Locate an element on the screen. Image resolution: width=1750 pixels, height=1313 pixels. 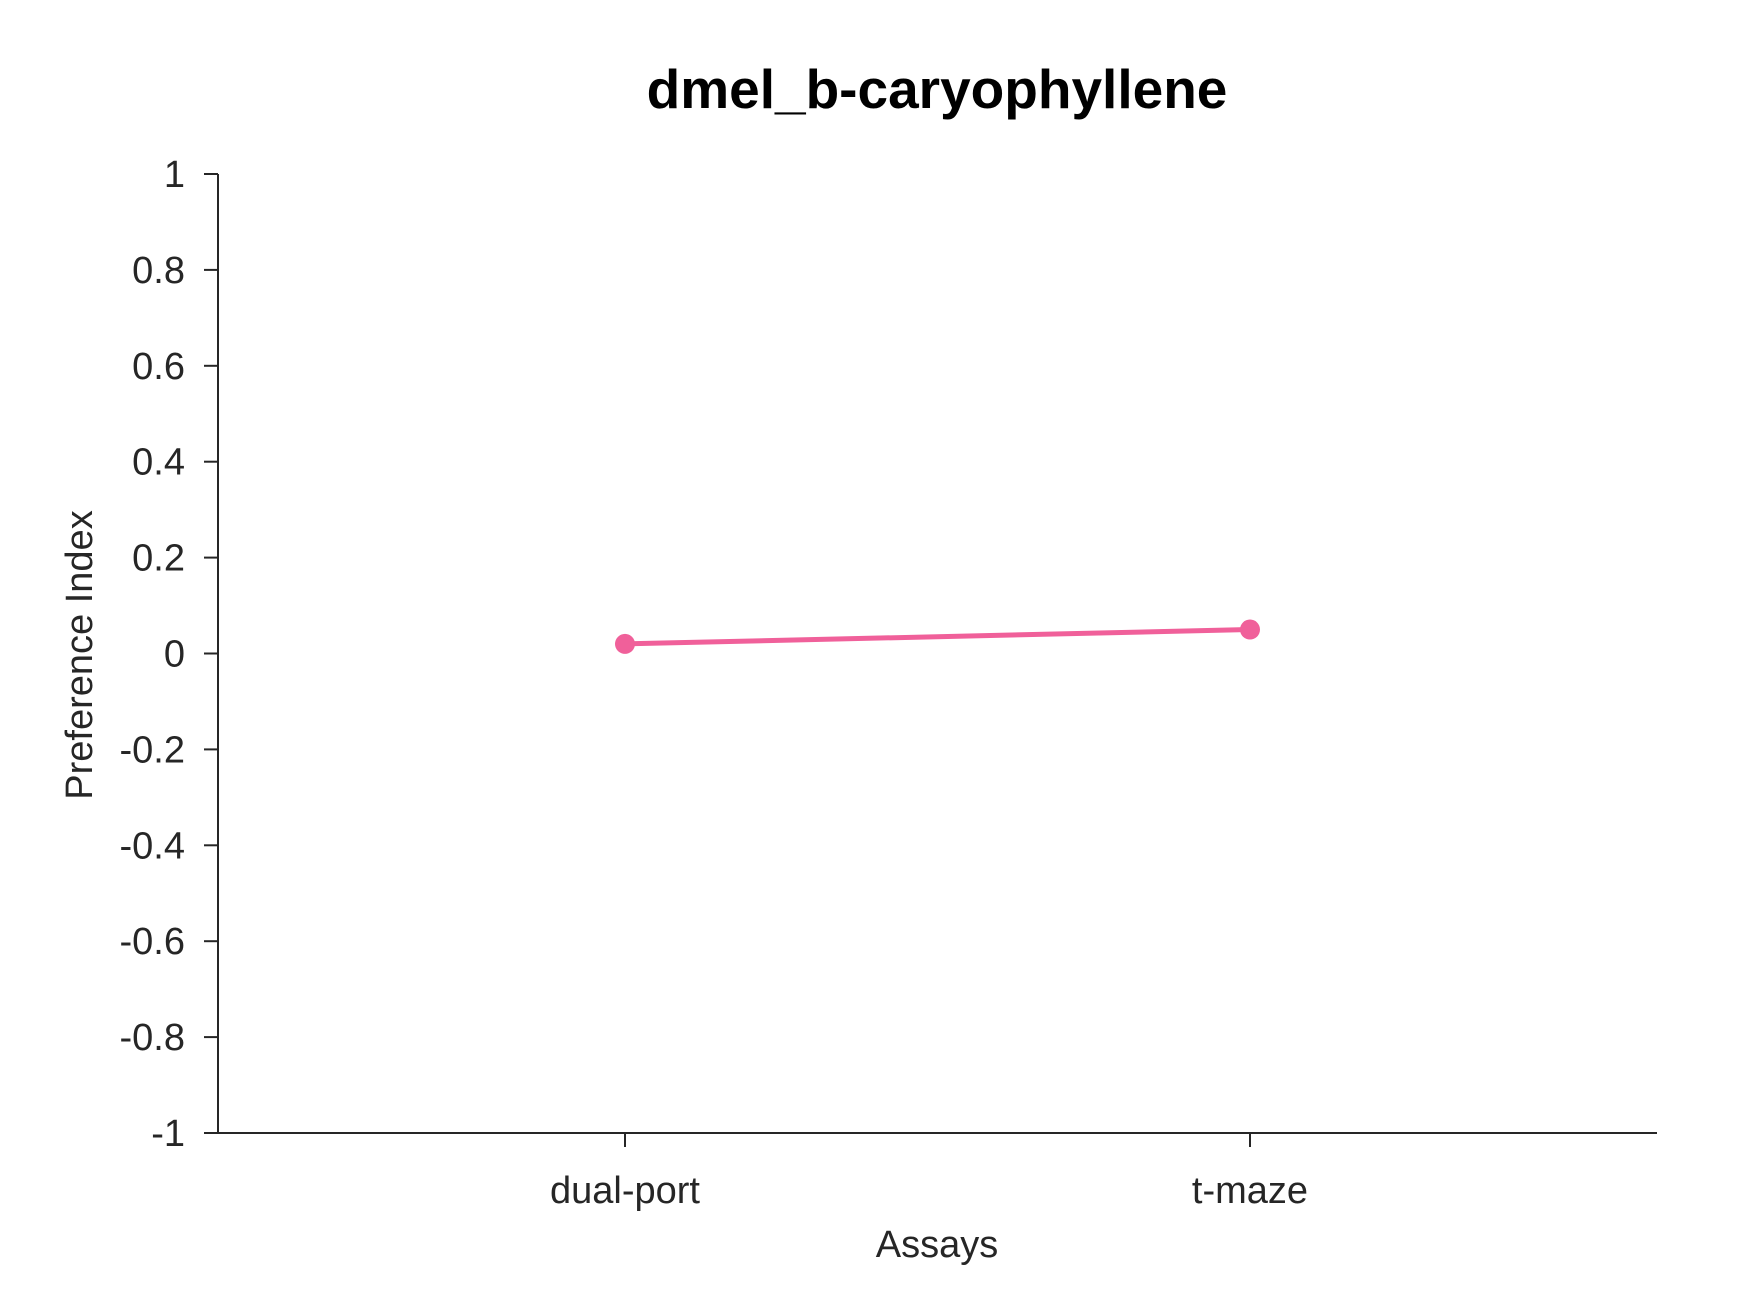
chart-title: dmel_b-caryophyllene is located at coordinates (937, 89).